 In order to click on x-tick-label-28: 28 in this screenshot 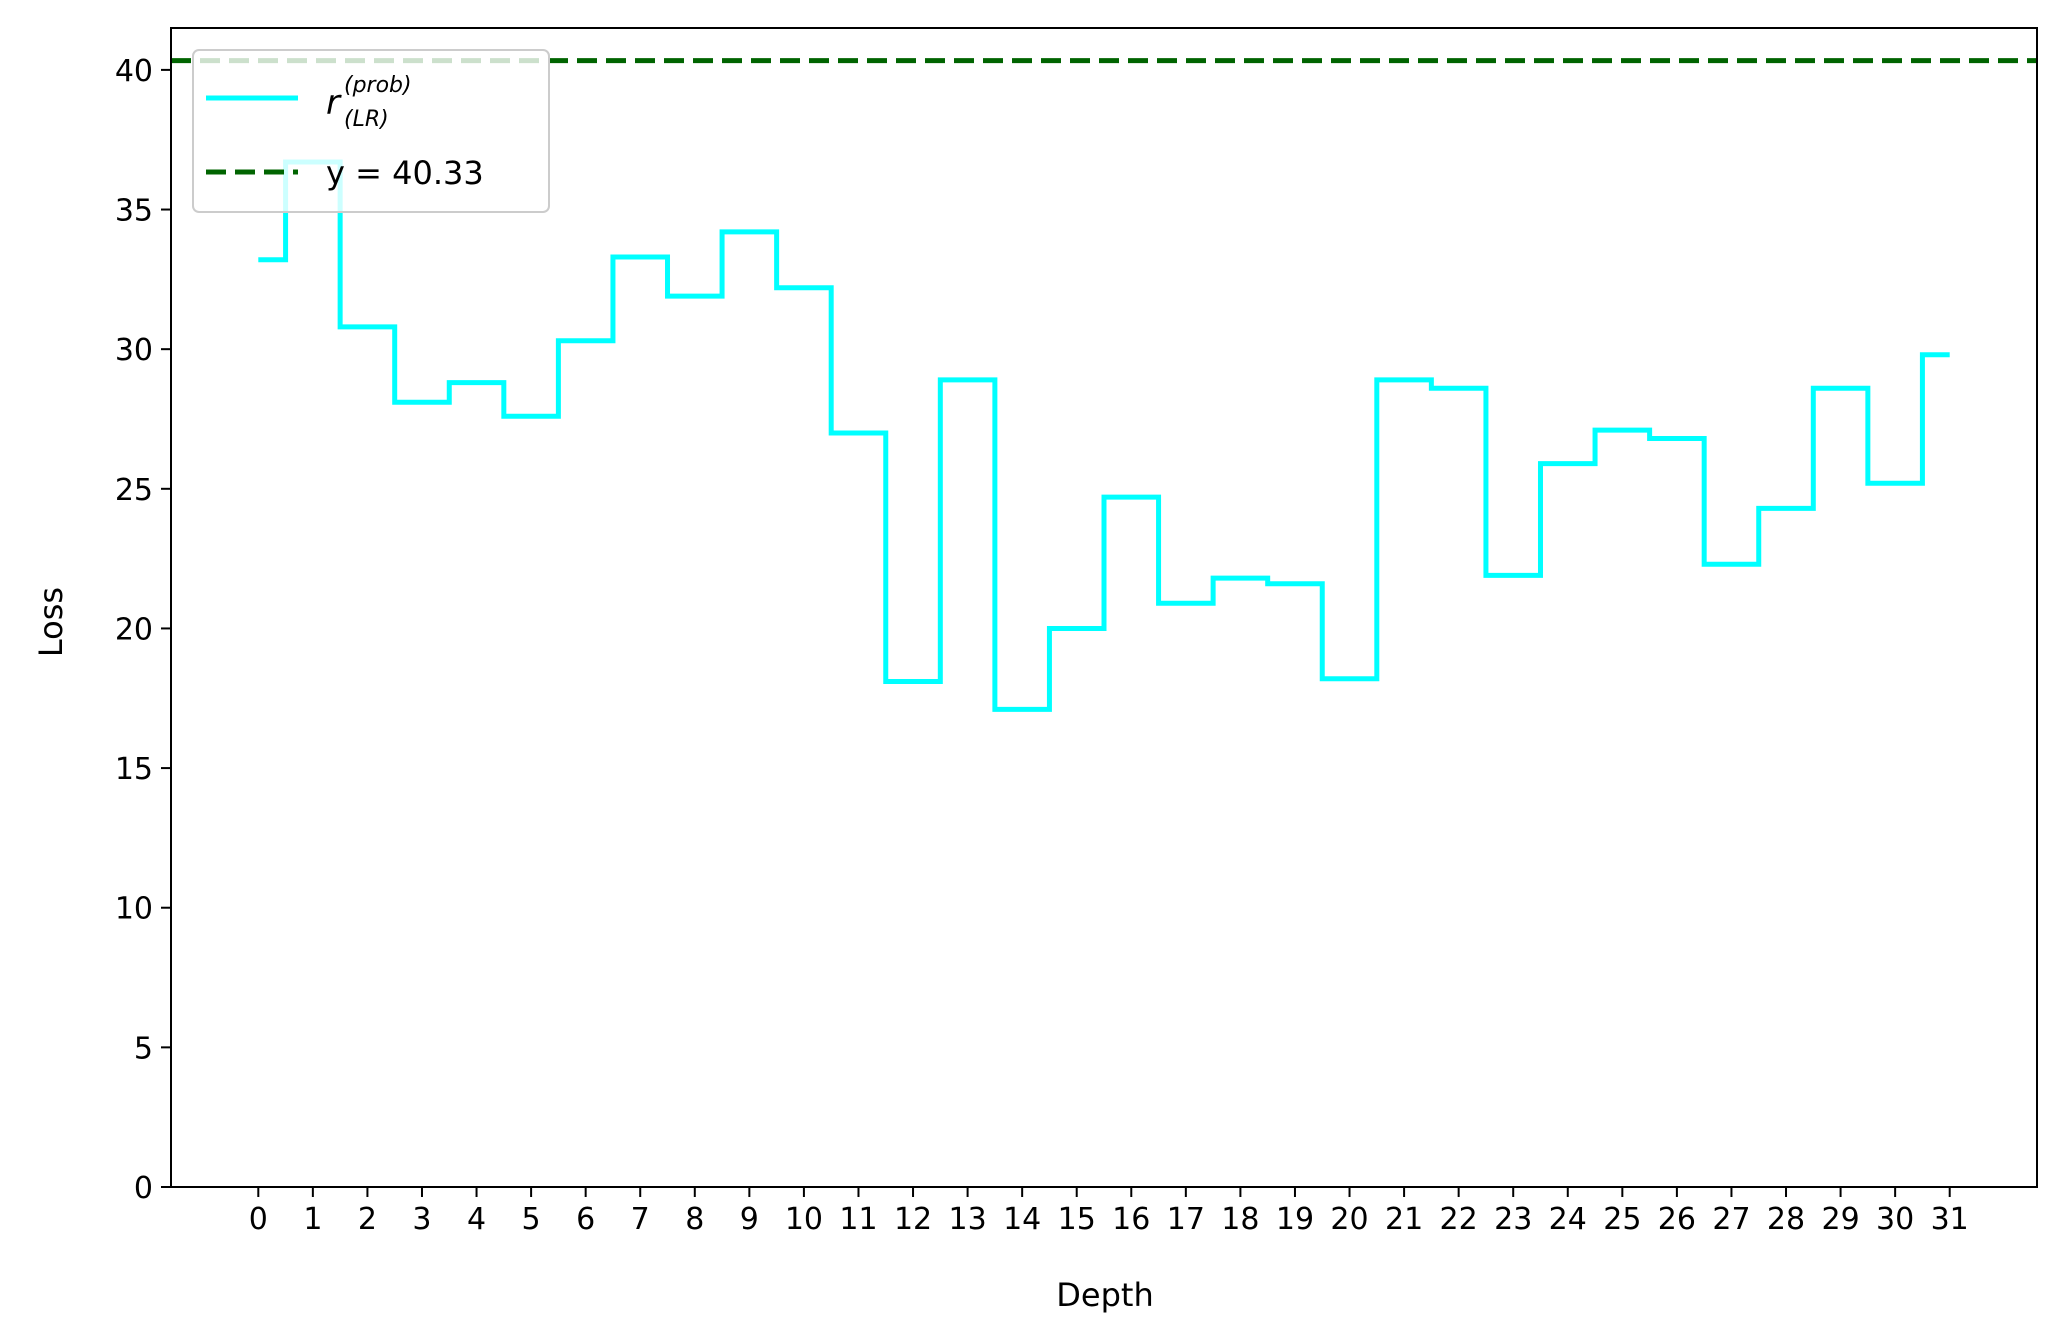, I will do `click(1786, 1219)`.